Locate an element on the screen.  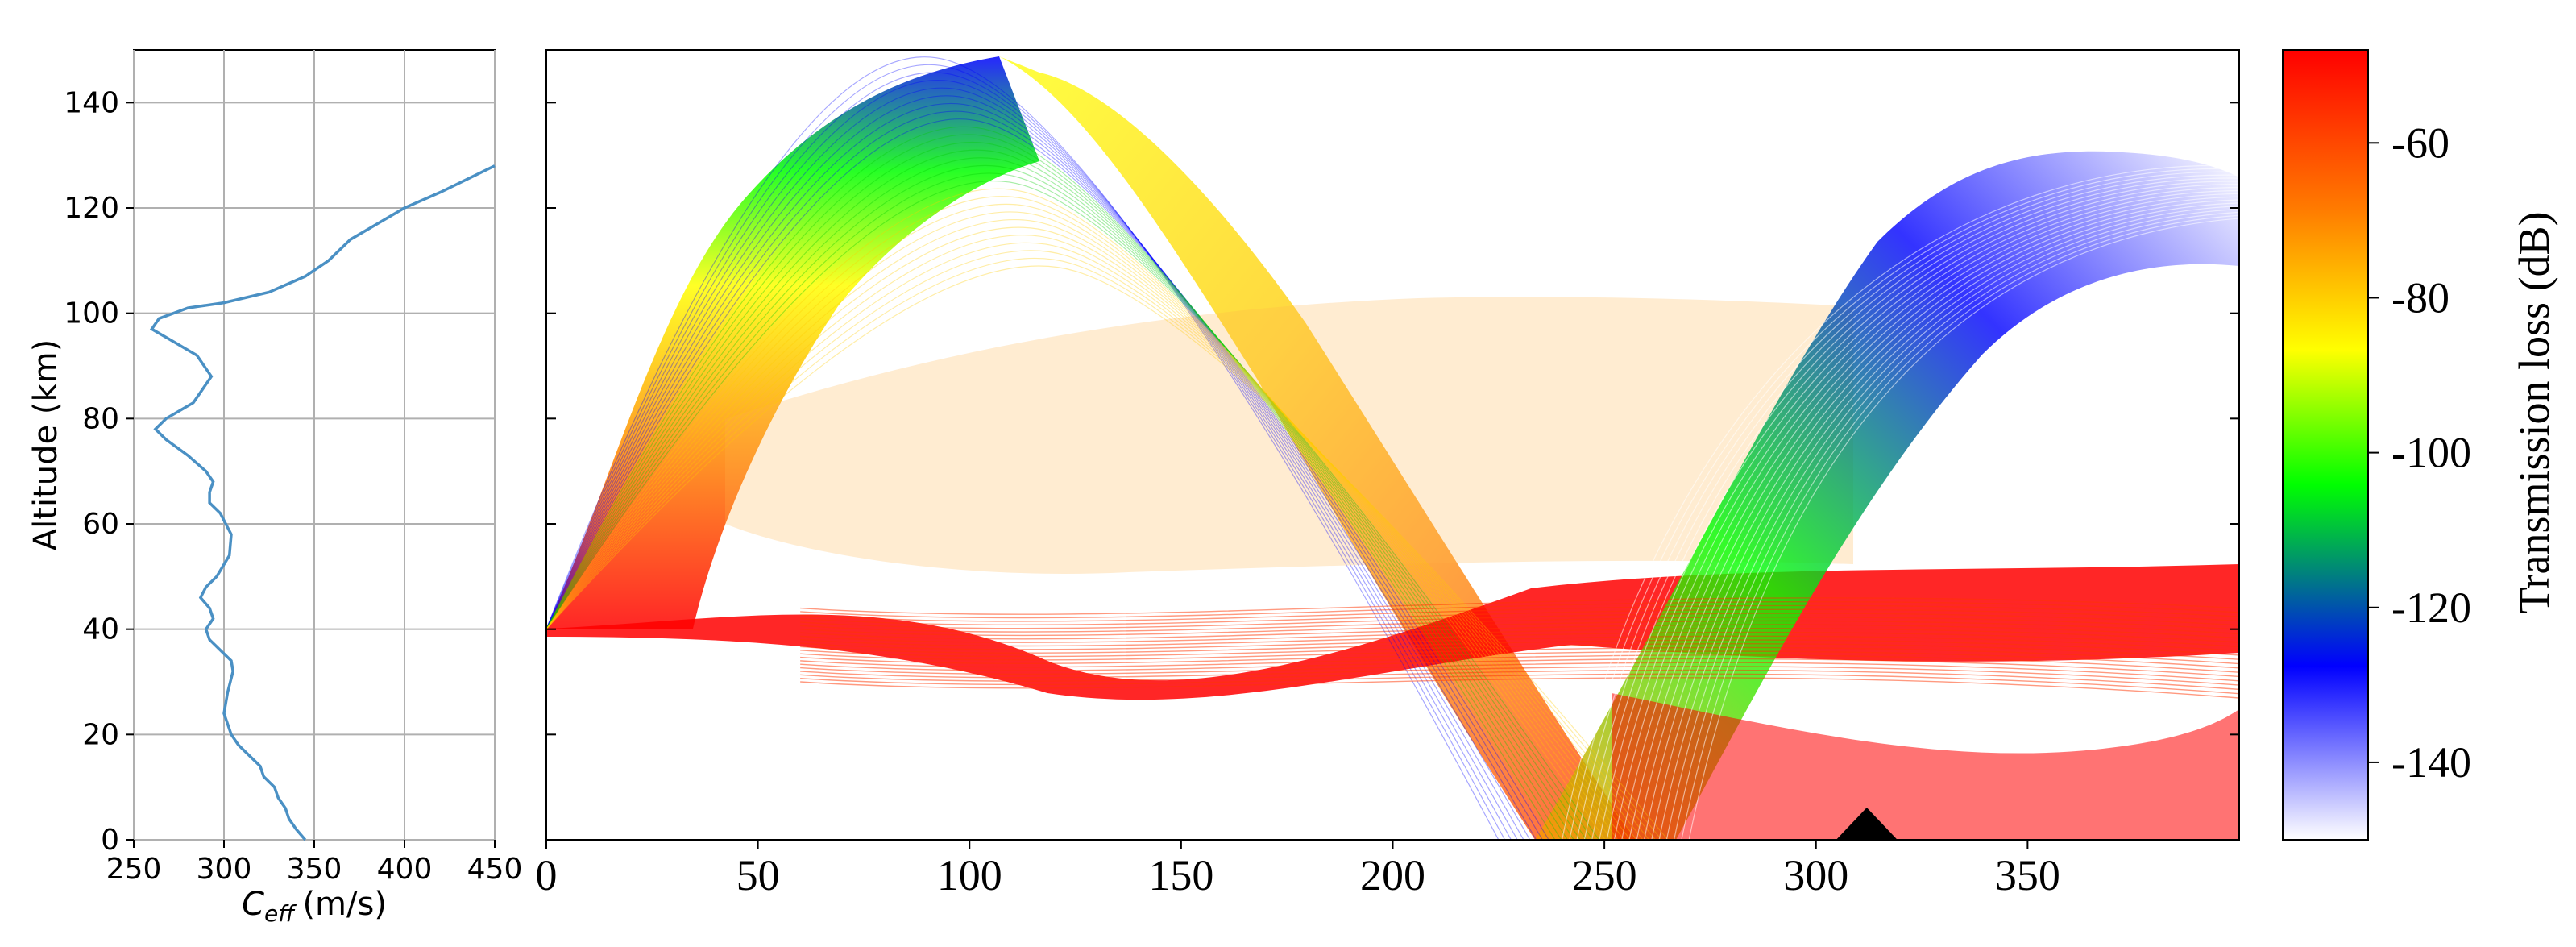
colorbar-ticks: -60 -80 -100 -120 -140 is located at coordinates (2419, 453).